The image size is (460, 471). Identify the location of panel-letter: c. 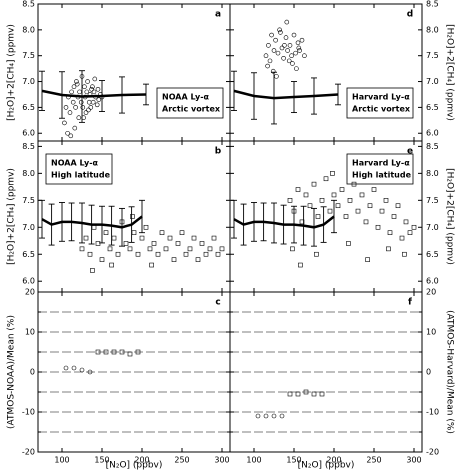
(217, 303).